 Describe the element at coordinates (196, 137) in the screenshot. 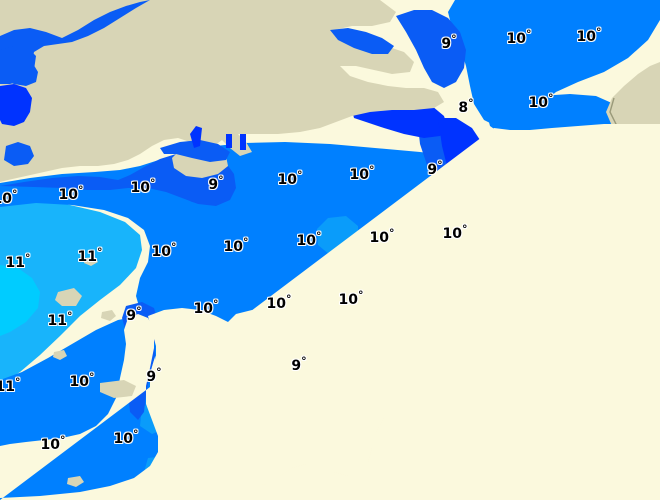

I see `sea-southampton-water` at that location.